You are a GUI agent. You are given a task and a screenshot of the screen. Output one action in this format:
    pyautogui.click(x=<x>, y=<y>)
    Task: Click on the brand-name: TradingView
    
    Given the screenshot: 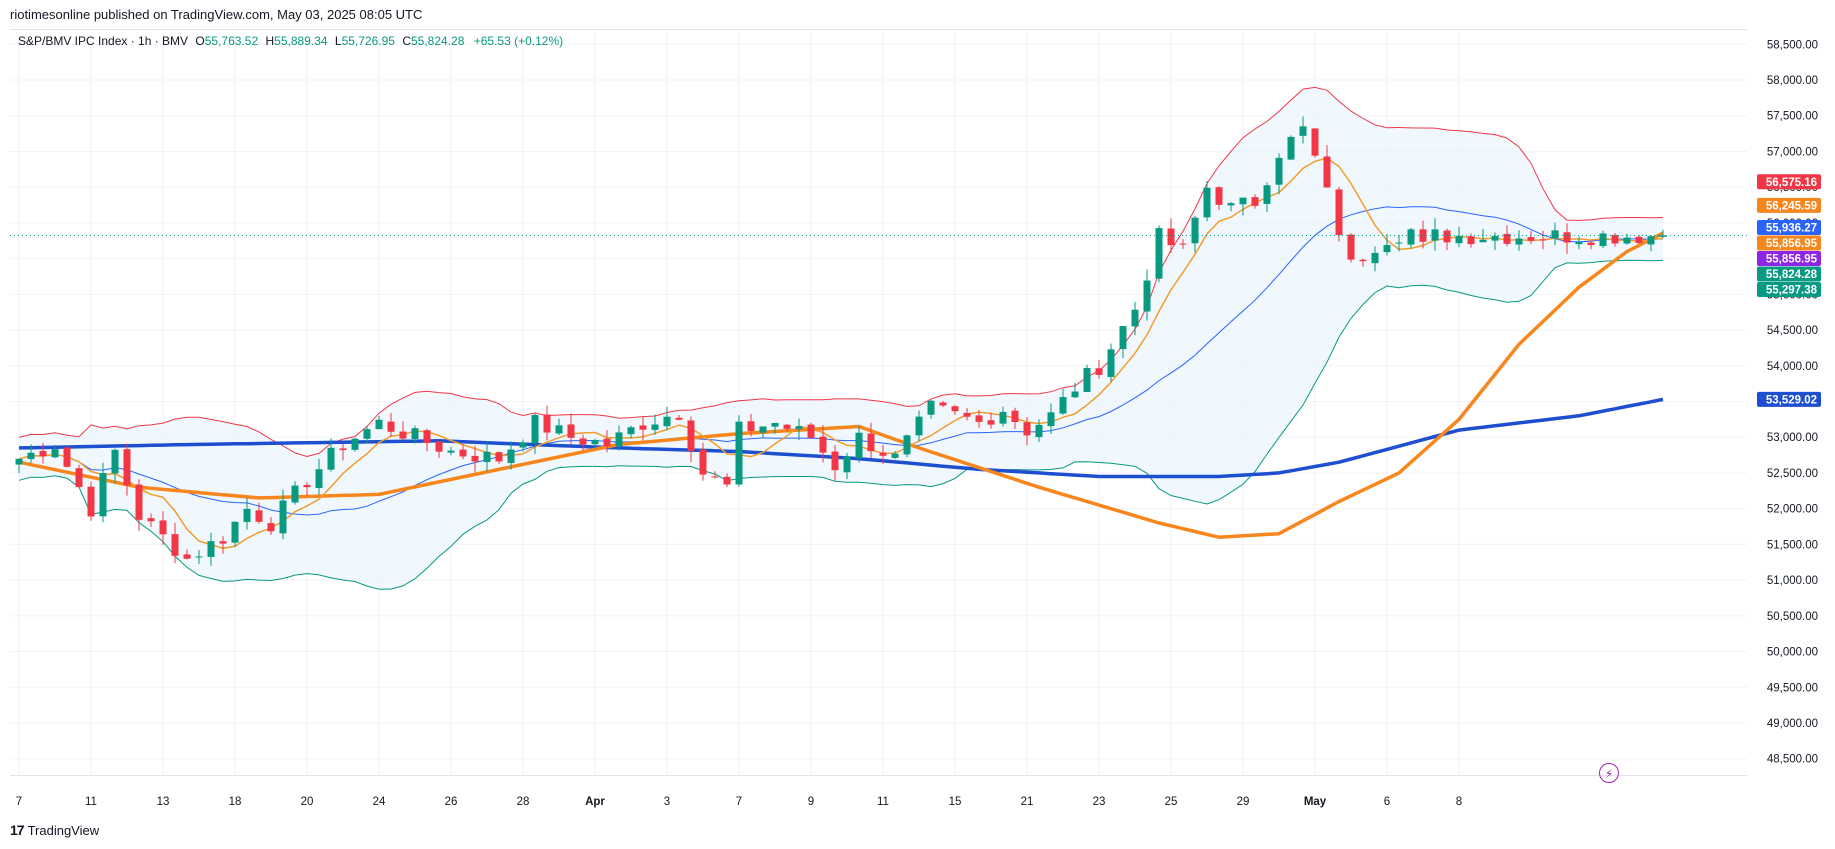 What is the action you would take?
    pyautogui.click(x=63, y=830)
    